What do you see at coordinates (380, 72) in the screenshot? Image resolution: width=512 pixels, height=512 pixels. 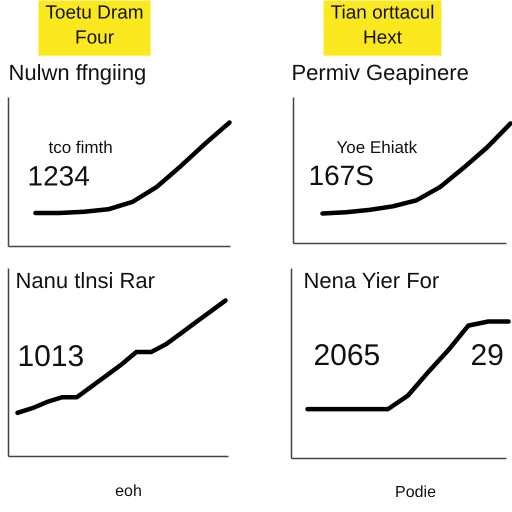 I see `chart-subtitle: Permiv Geapinere` at bounding box center [380, 72].